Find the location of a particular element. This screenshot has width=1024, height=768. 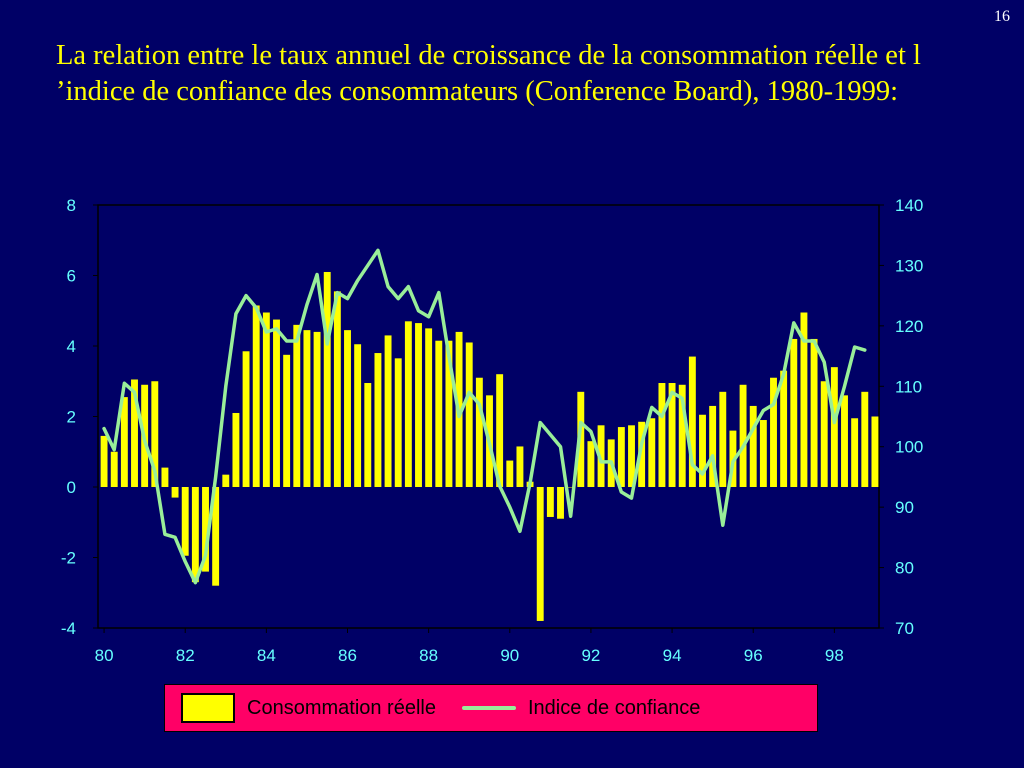

x-tick-label: 80 is located at coordinates (104, 655).